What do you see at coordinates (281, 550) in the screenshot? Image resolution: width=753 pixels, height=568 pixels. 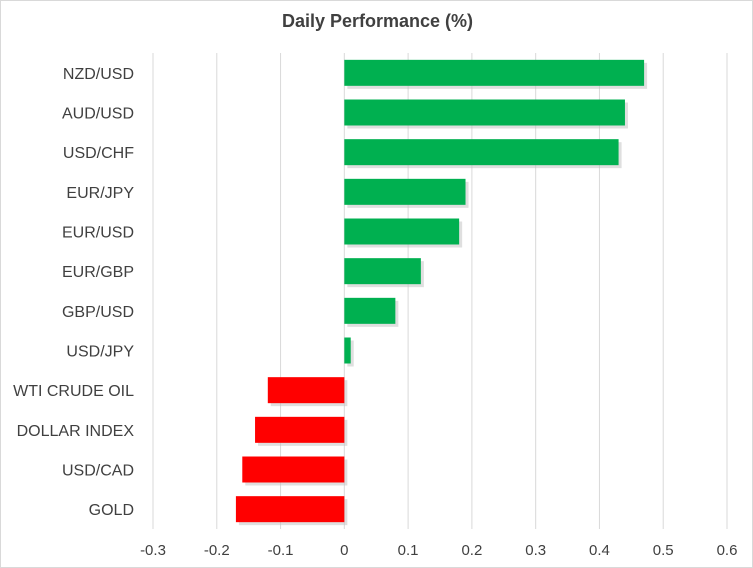 I see `x-tick-label: -0.1` at bounding box center [281, 550].